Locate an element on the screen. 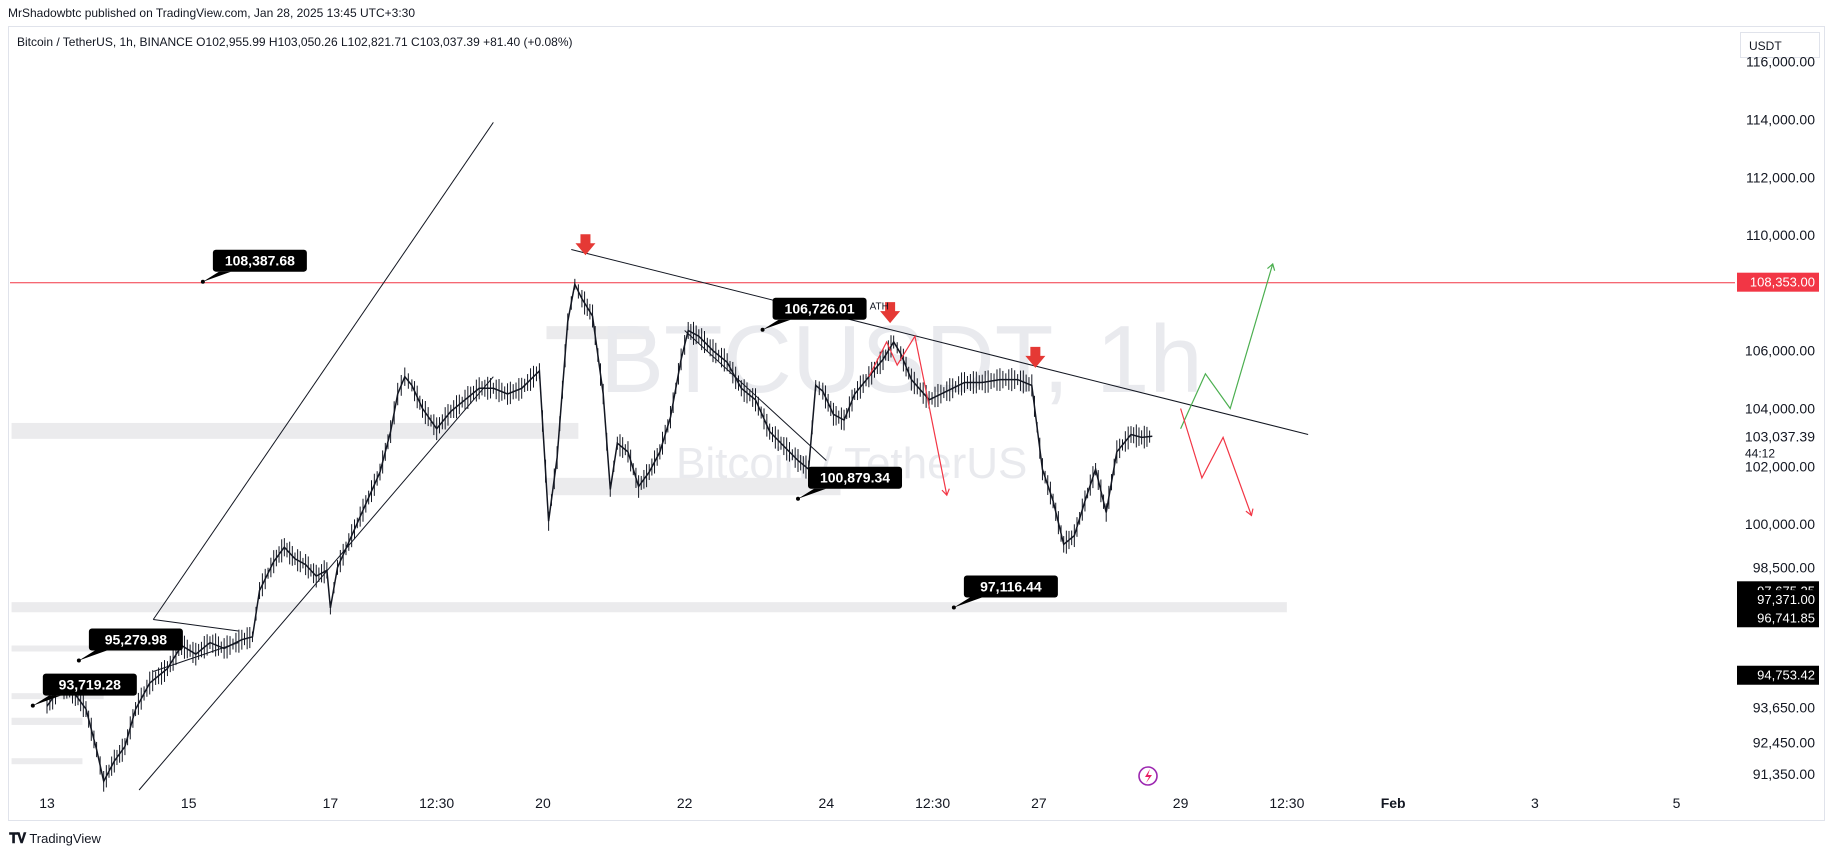 This screenshot has width=1835, height=855. x-tick-label: 27 is located at coordinates (1039, 803).